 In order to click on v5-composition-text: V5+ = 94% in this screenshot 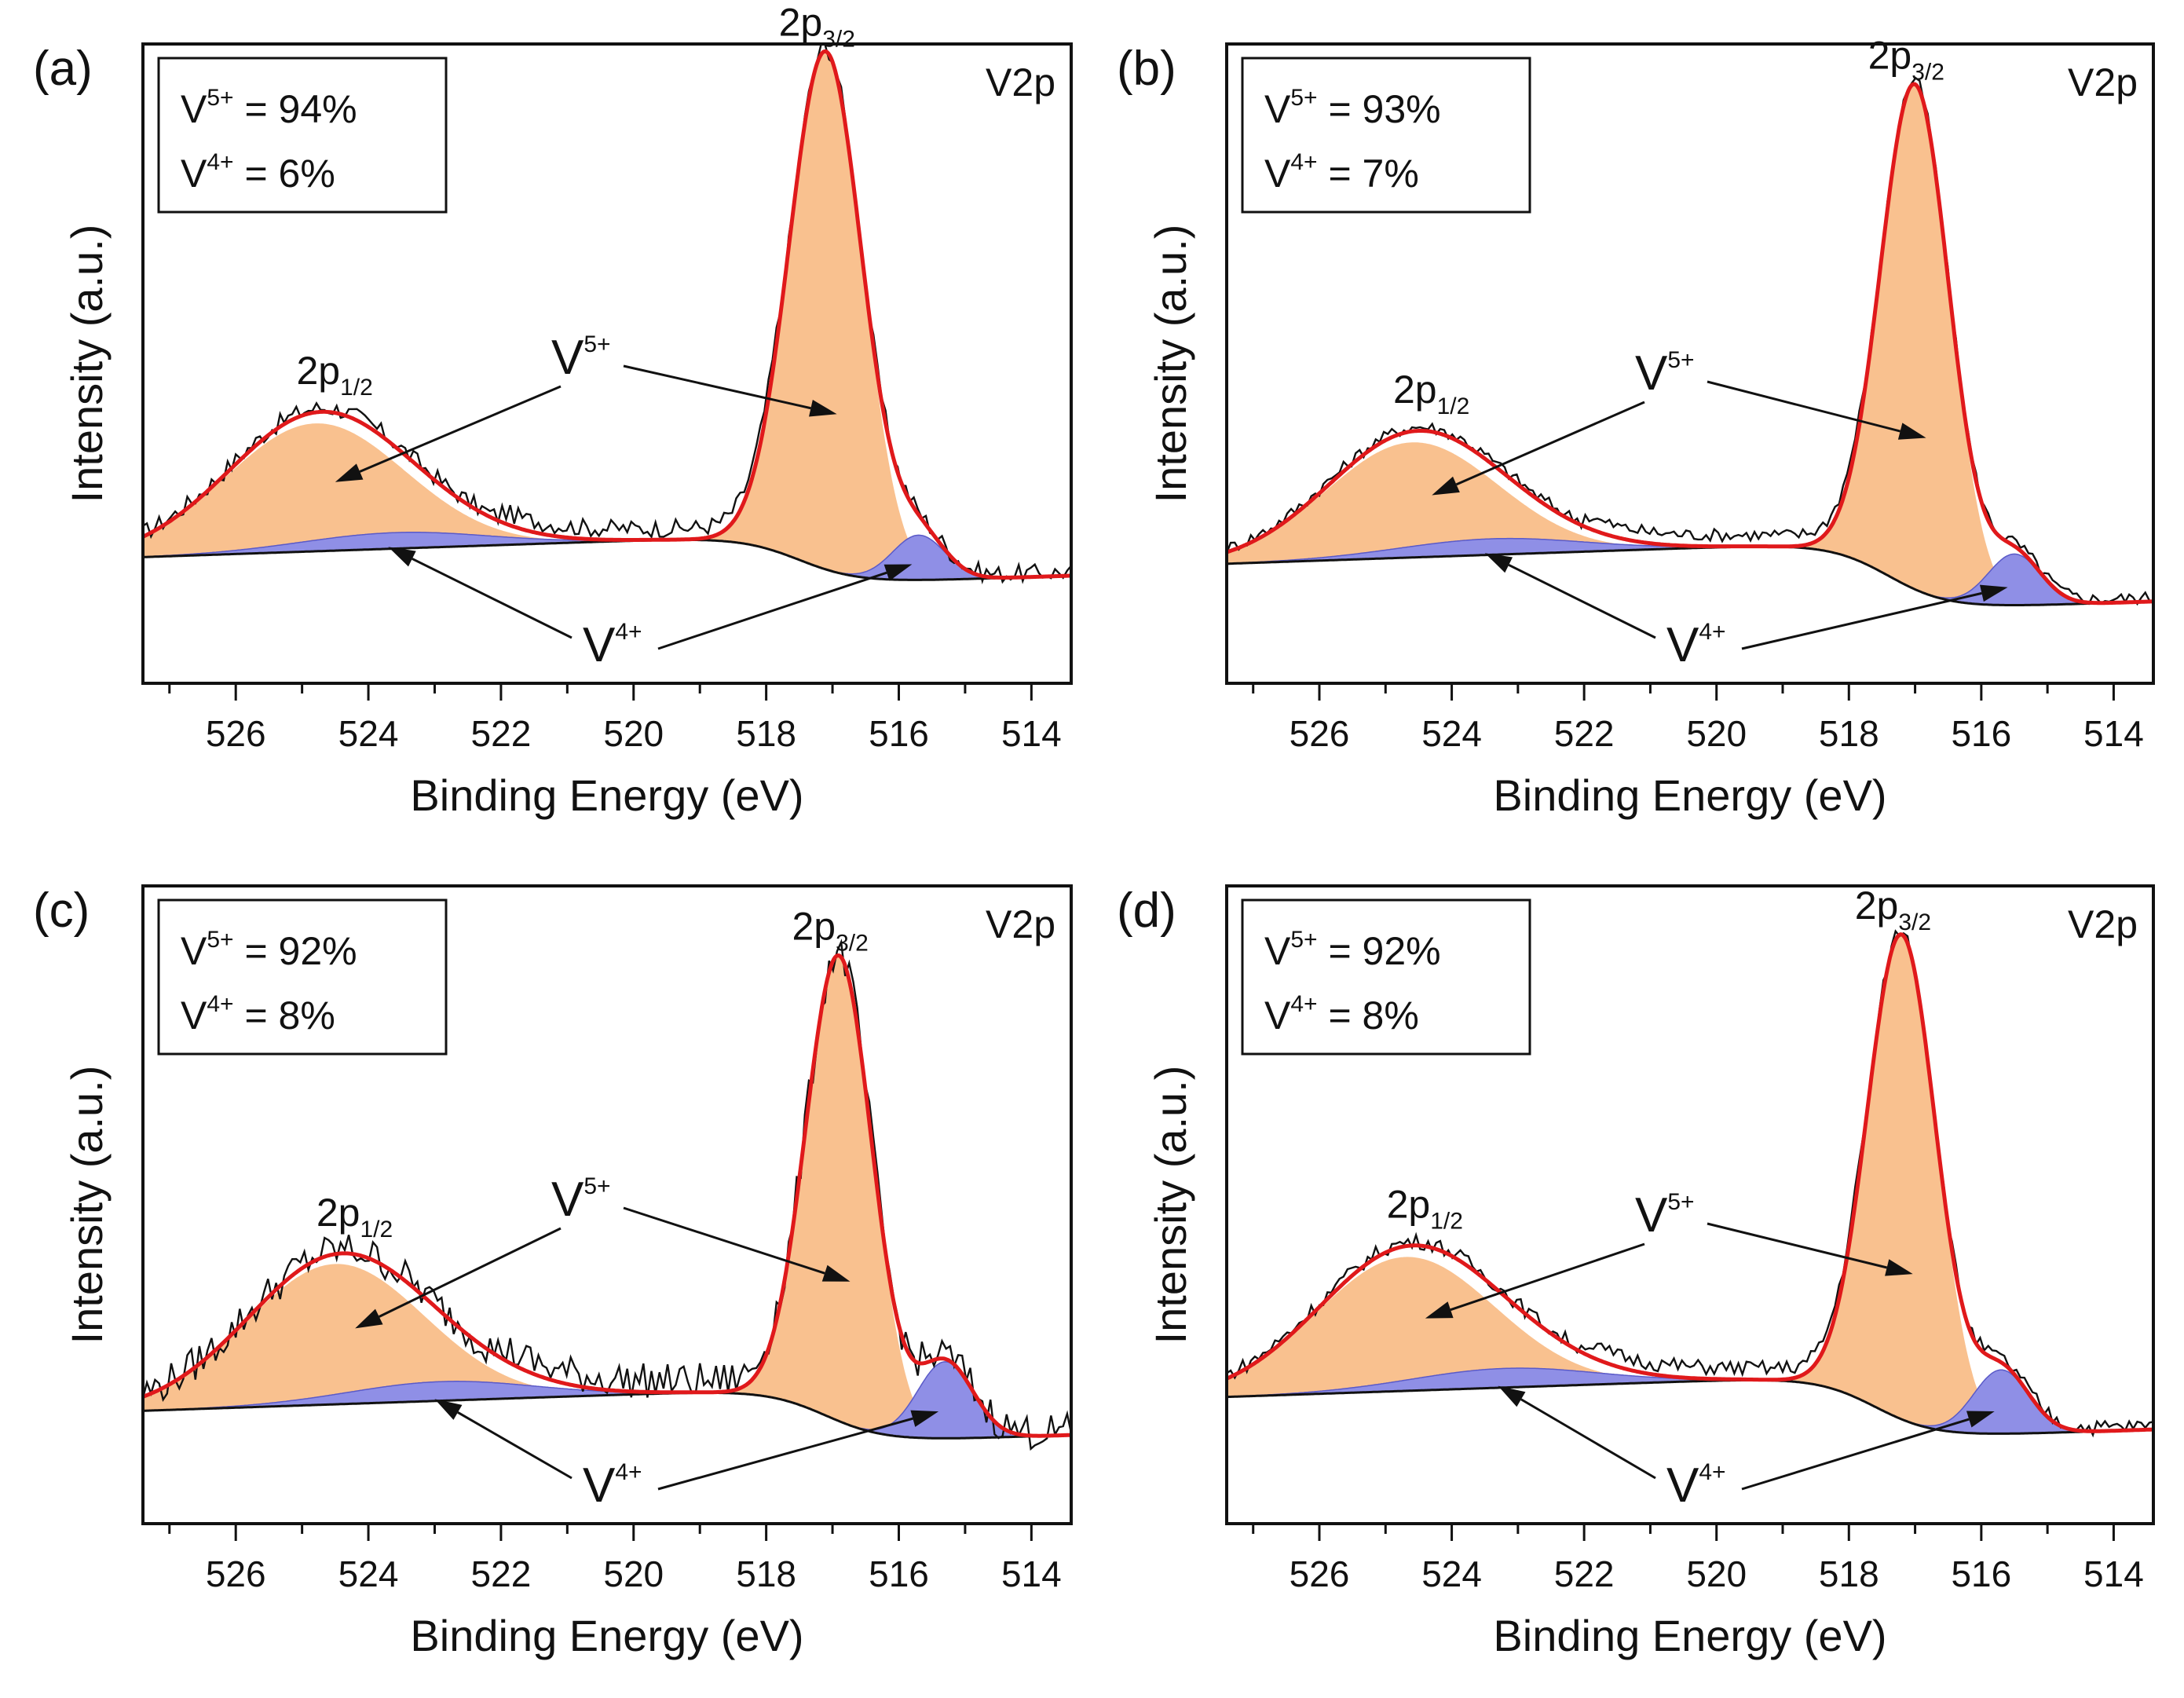, I will do `click(269, 108)`.